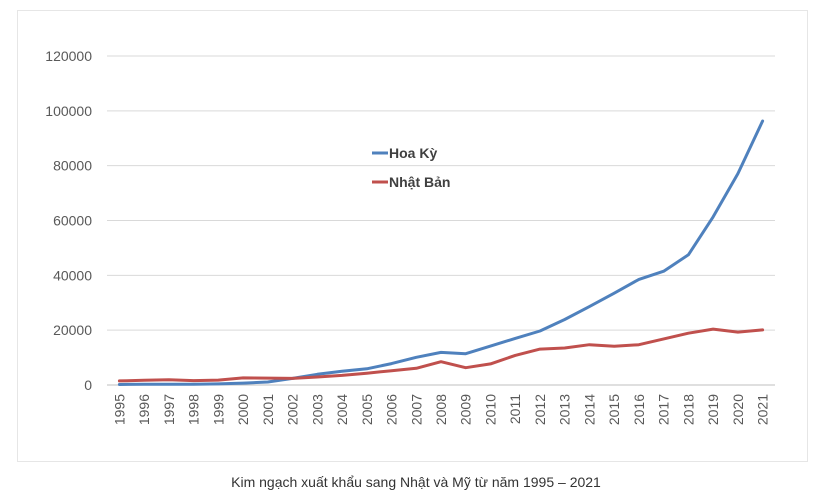 This screenshot has height=503, width=832. I want to click on x-tick-label: 2011, so click(515, 409).